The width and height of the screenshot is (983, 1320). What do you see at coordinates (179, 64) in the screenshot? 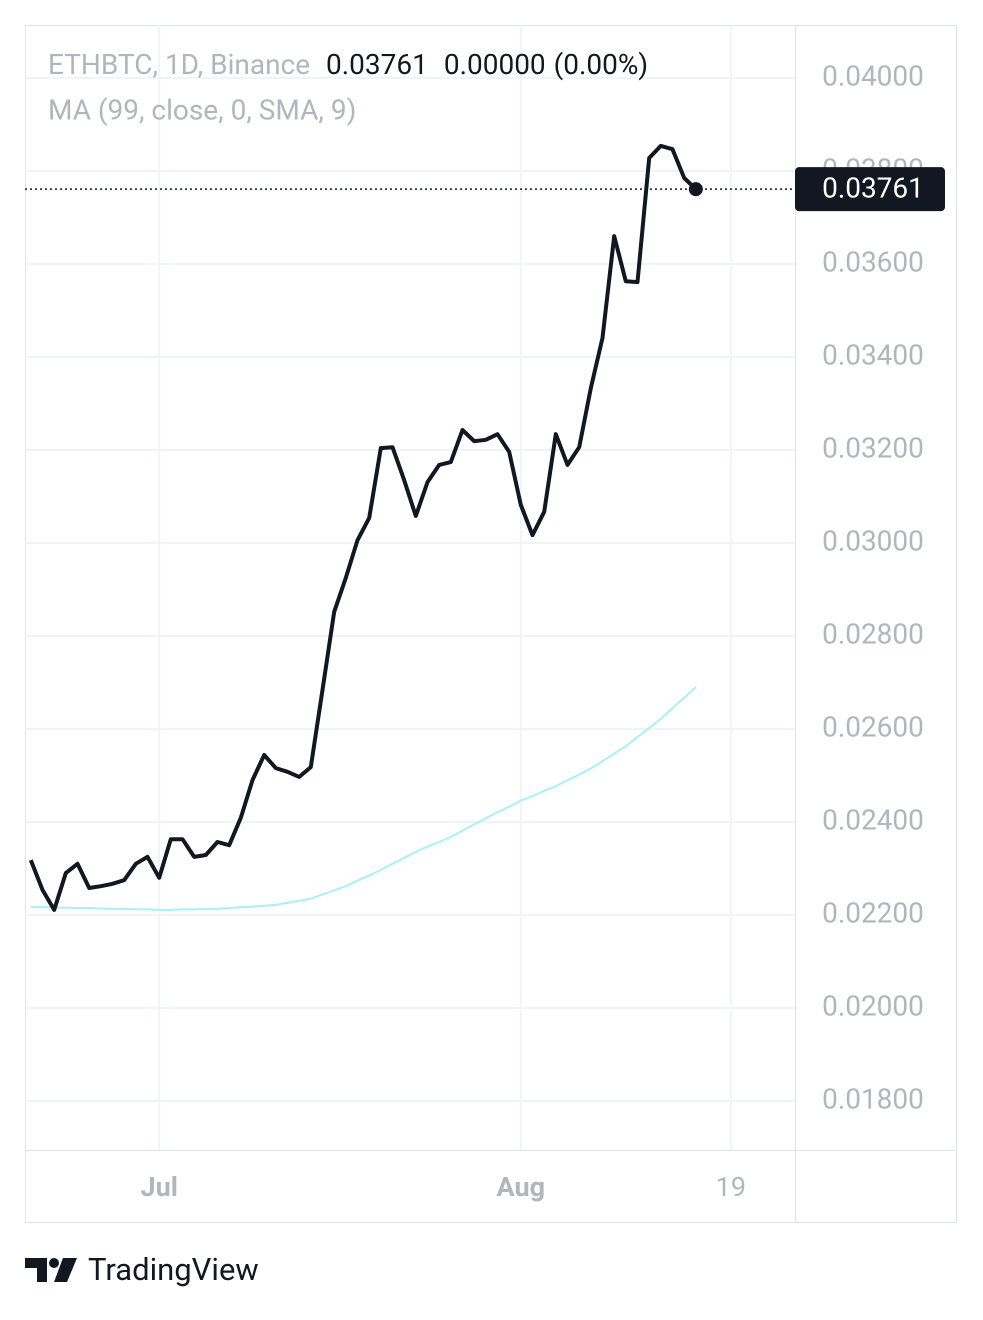
I see `legend-symbol: ETHBTC, 1D, Binance` at bounding box center [179, 64].